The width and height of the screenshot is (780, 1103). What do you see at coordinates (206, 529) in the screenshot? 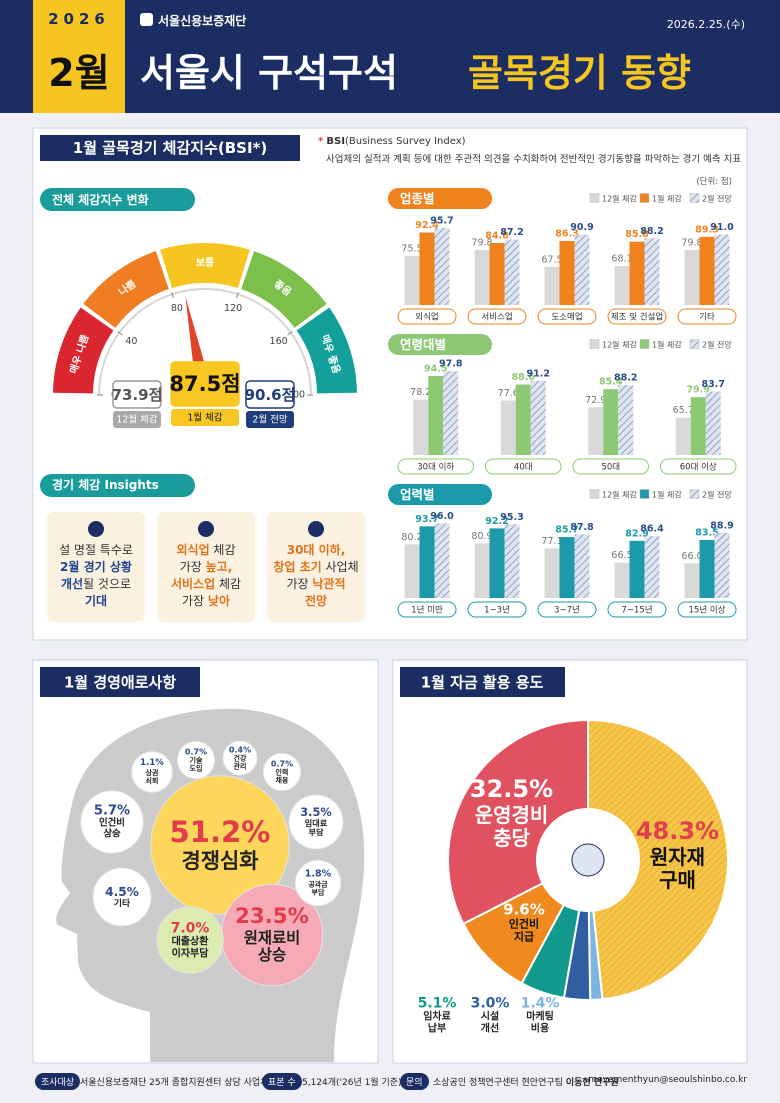
I see `insight-icon` at bounding box center [206, 529].